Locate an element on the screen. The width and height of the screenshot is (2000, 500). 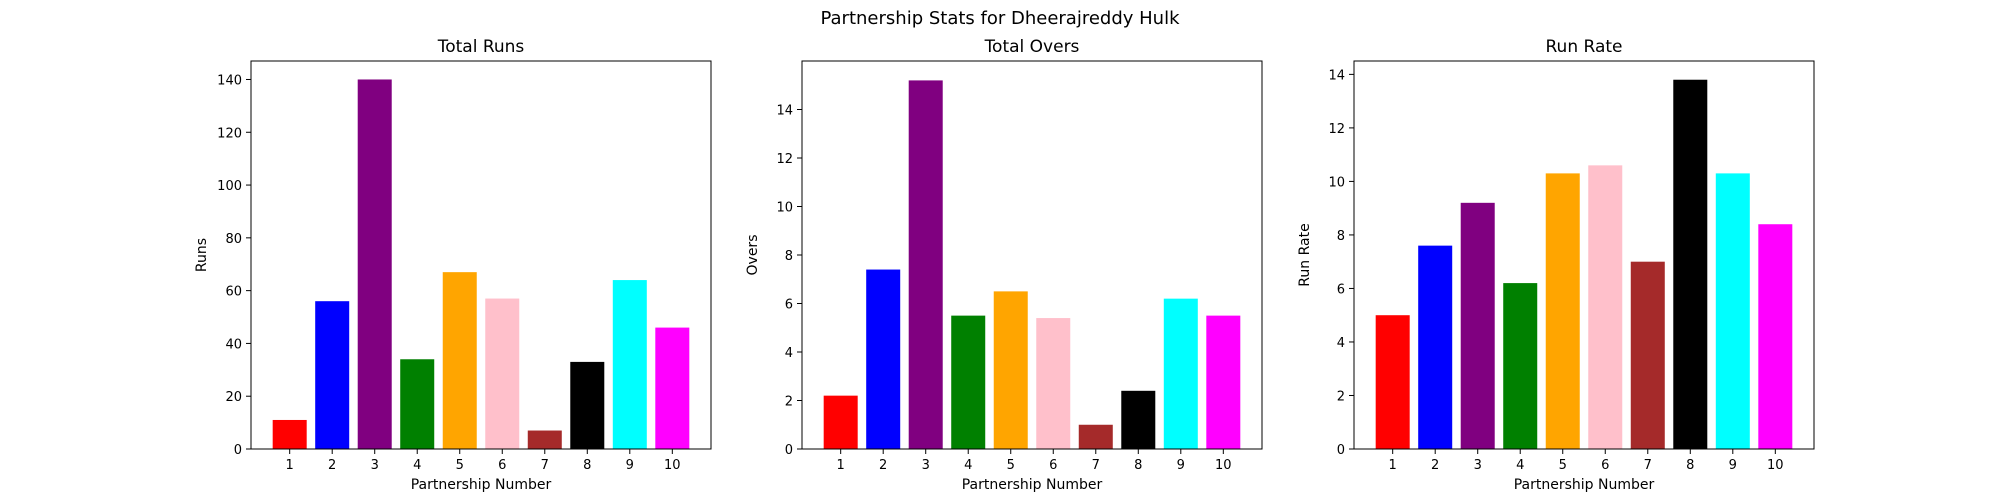
y-axis-label: Runs is located at coordinates (202, 255).